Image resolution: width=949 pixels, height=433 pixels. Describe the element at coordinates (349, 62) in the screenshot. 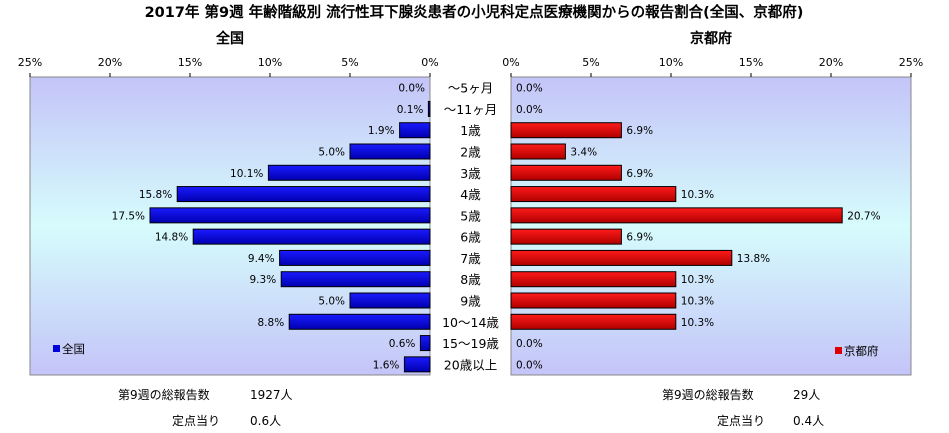

I see `left-axis-tick-label: 5%` at that location.